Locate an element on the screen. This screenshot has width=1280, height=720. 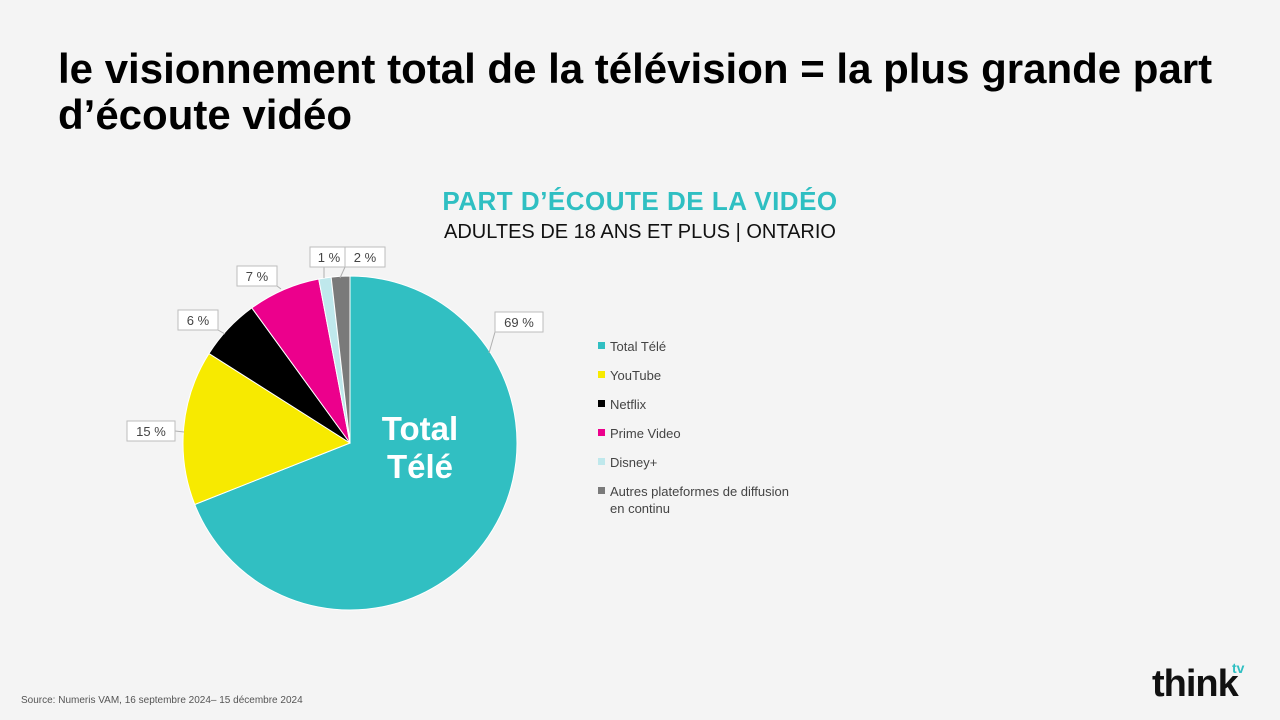
pie-slice-total-tele is located at coordinates (356, 443).